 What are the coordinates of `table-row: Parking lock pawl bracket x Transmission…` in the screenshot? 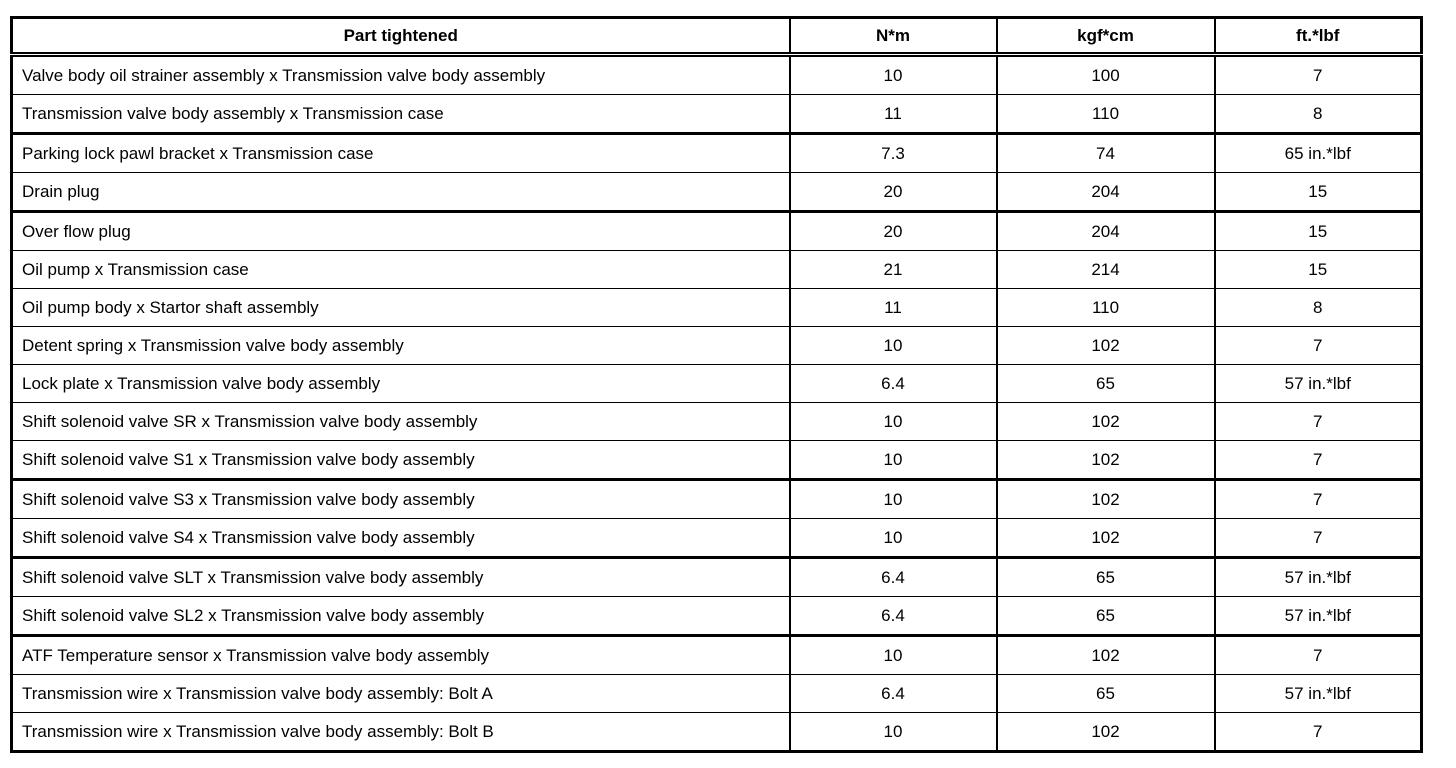 It's located at (716, 153).